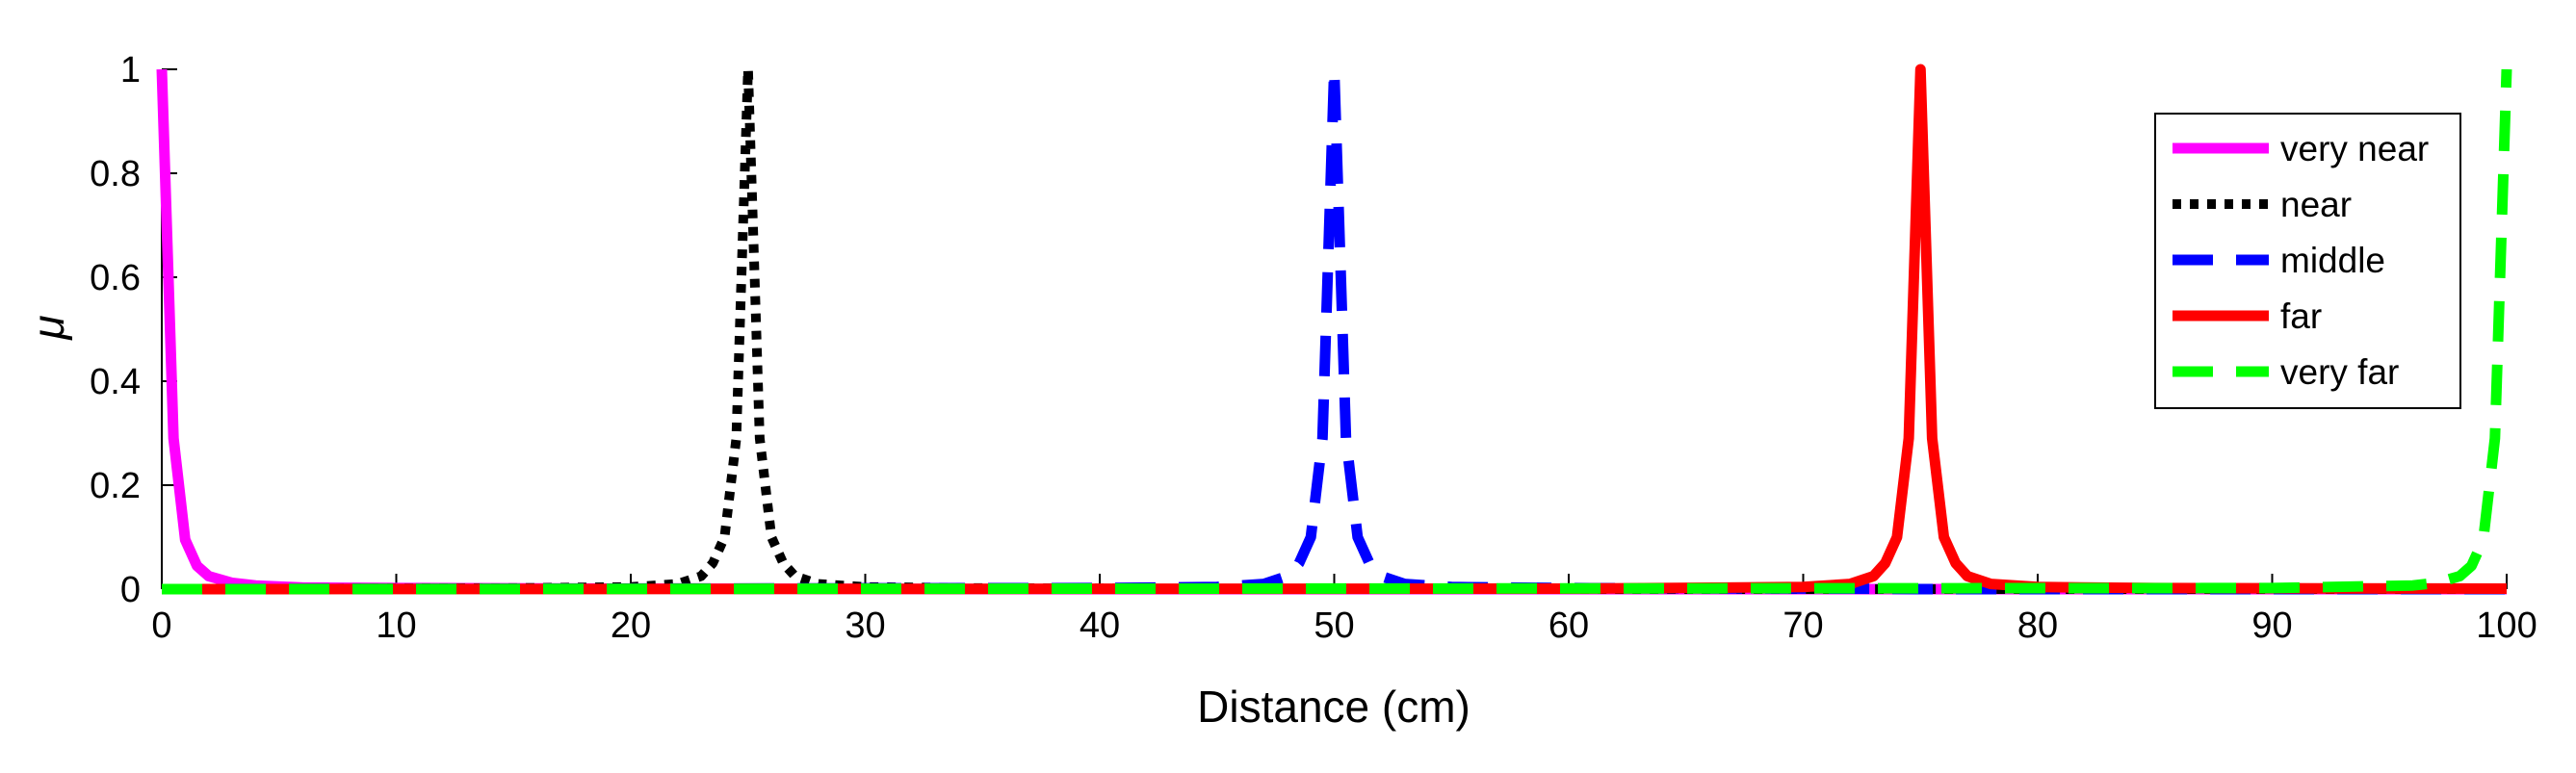 This screenshot has width=2576, height=773. I want to click on x-tick-label: 30, so click(865, 626).